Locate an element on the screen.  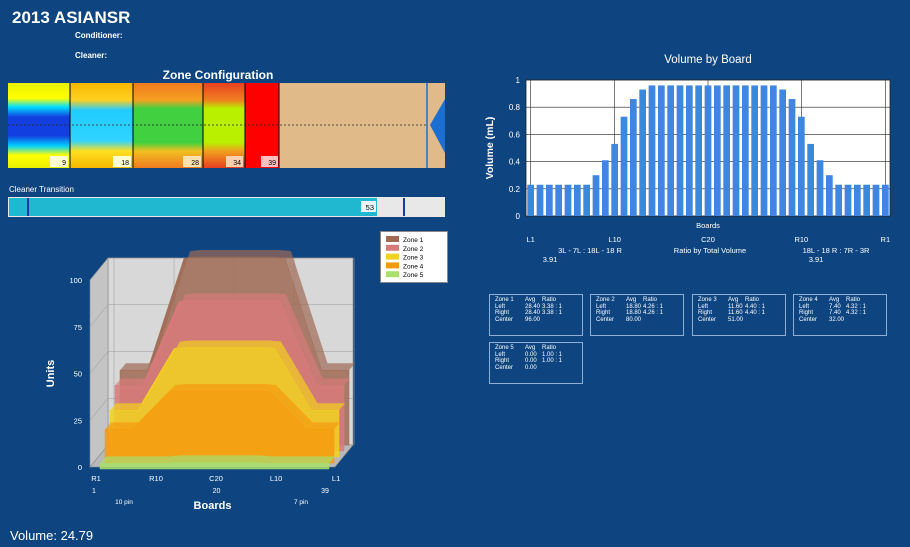
vbb-y-tick: 0.6 is located at coordinates (515, 134).